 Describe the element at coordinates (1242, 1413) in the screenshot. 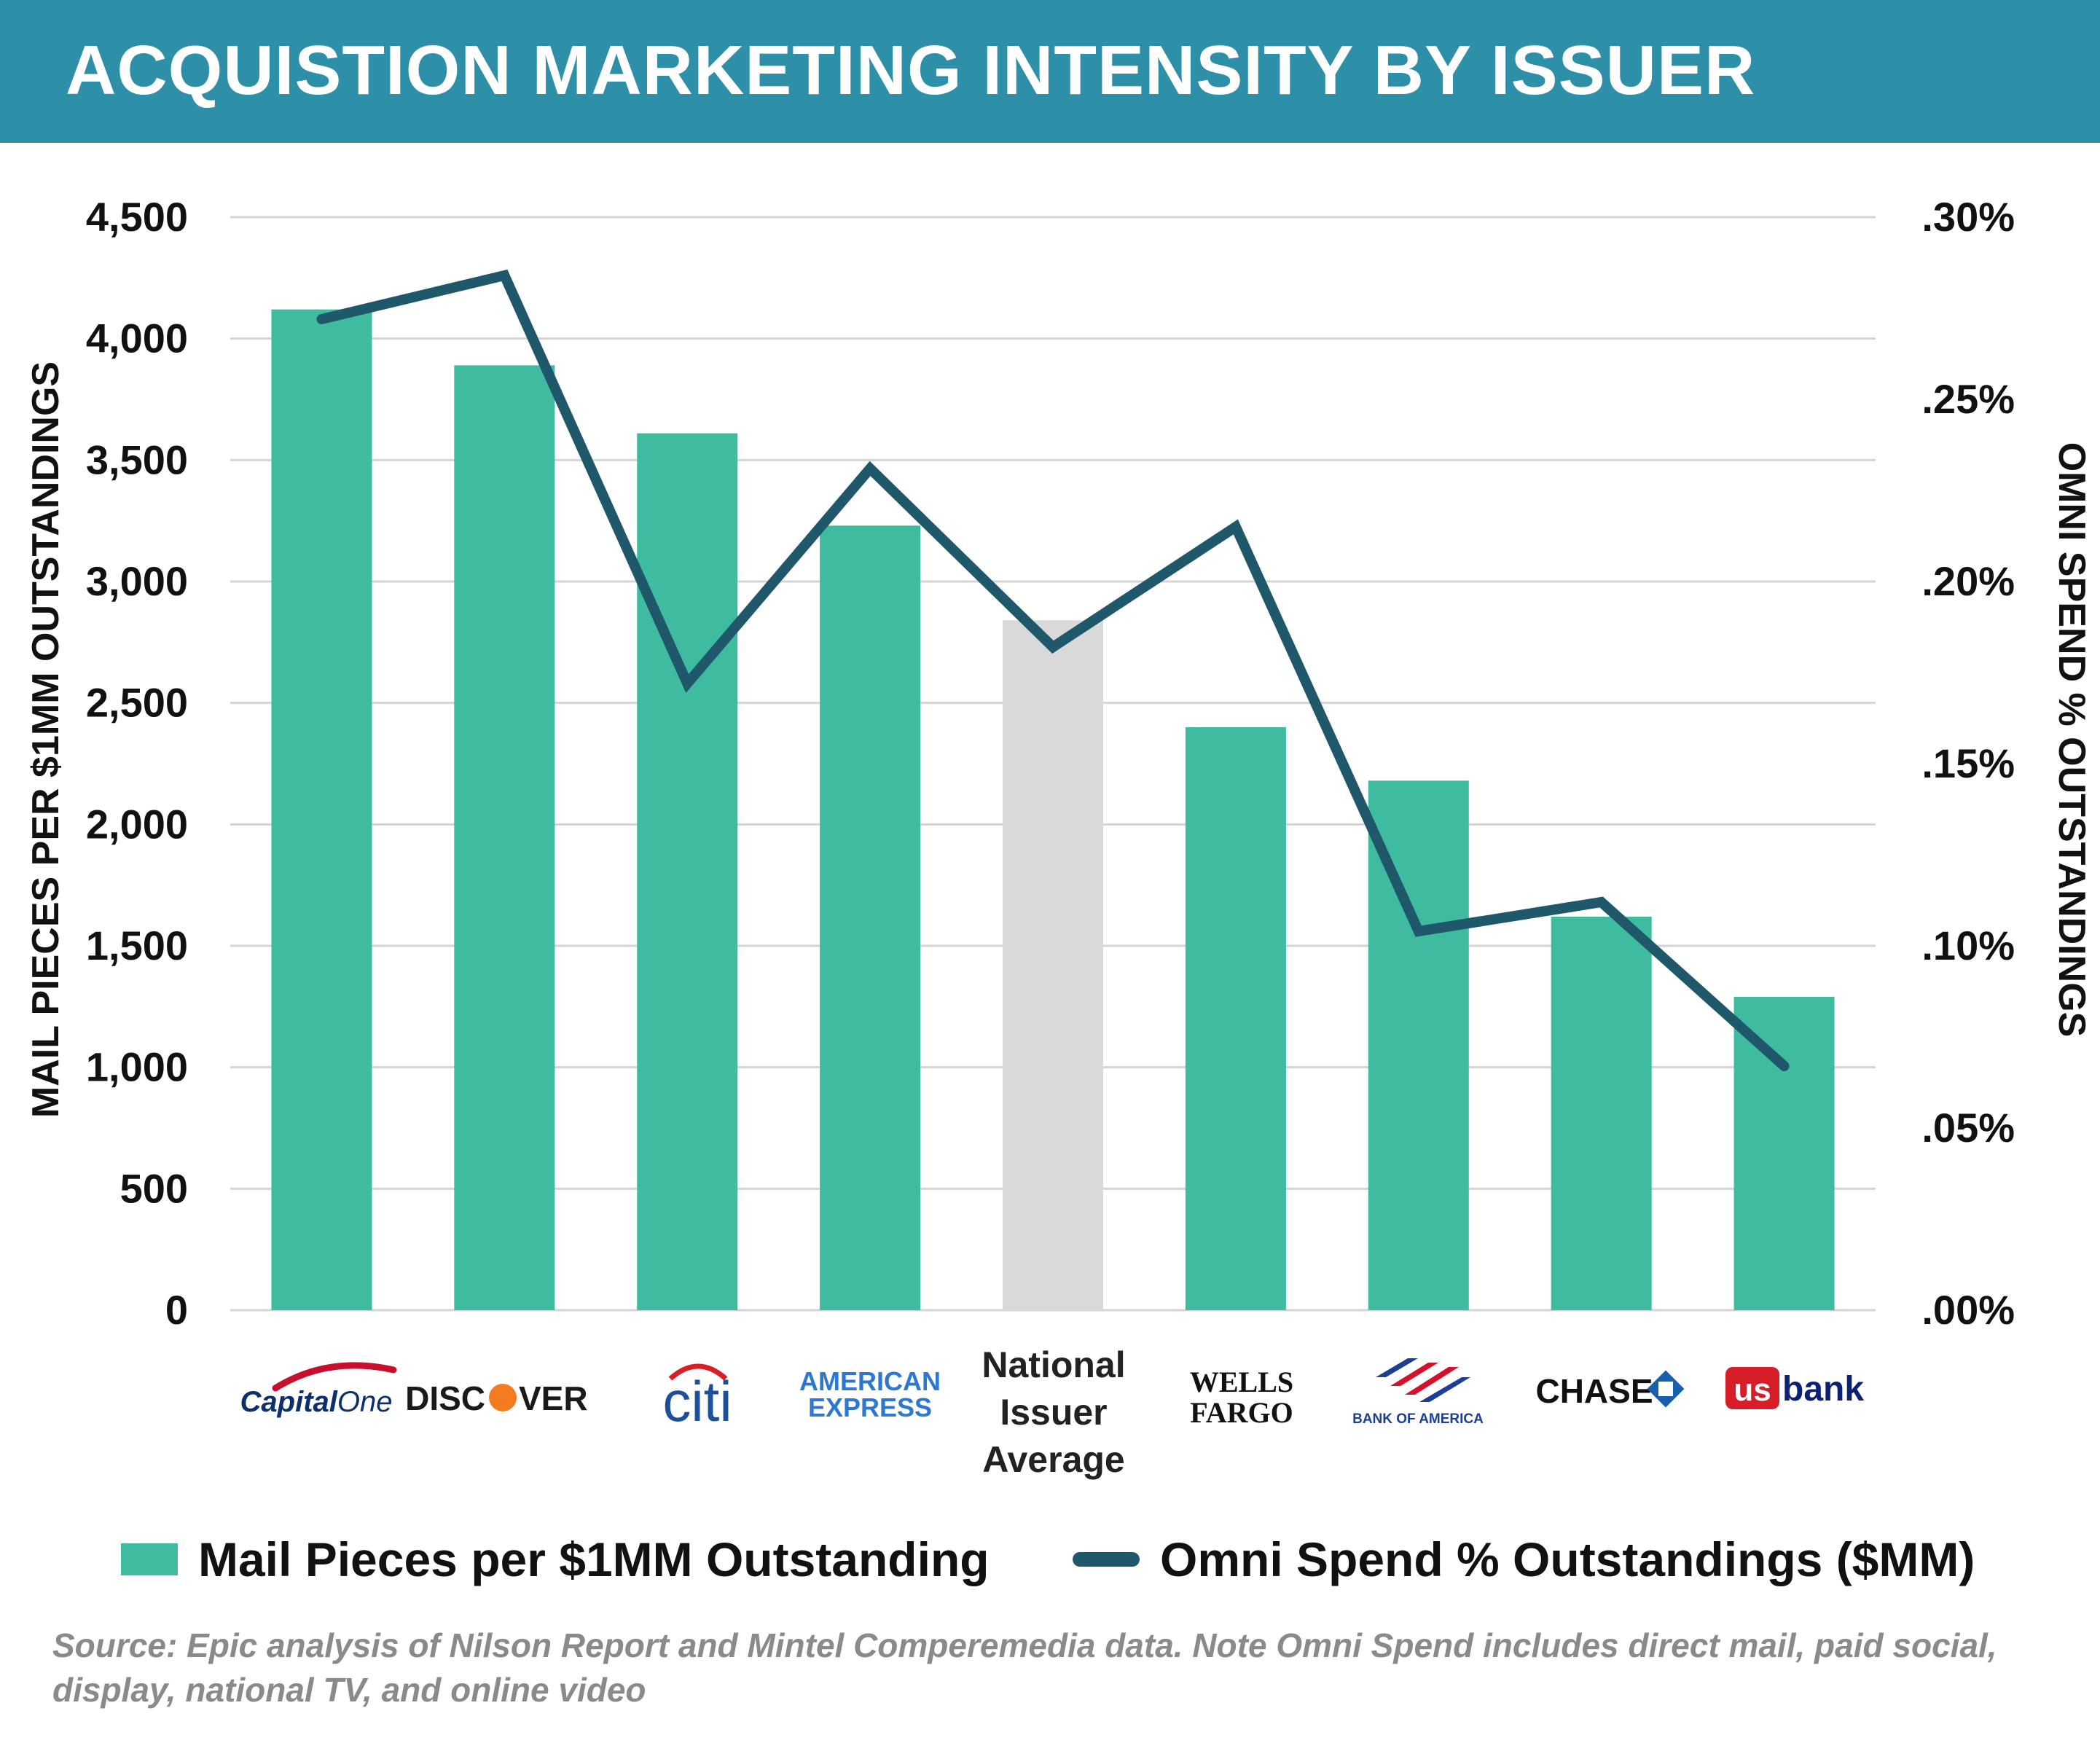

I see `wells-line2: FARGO` at that location.